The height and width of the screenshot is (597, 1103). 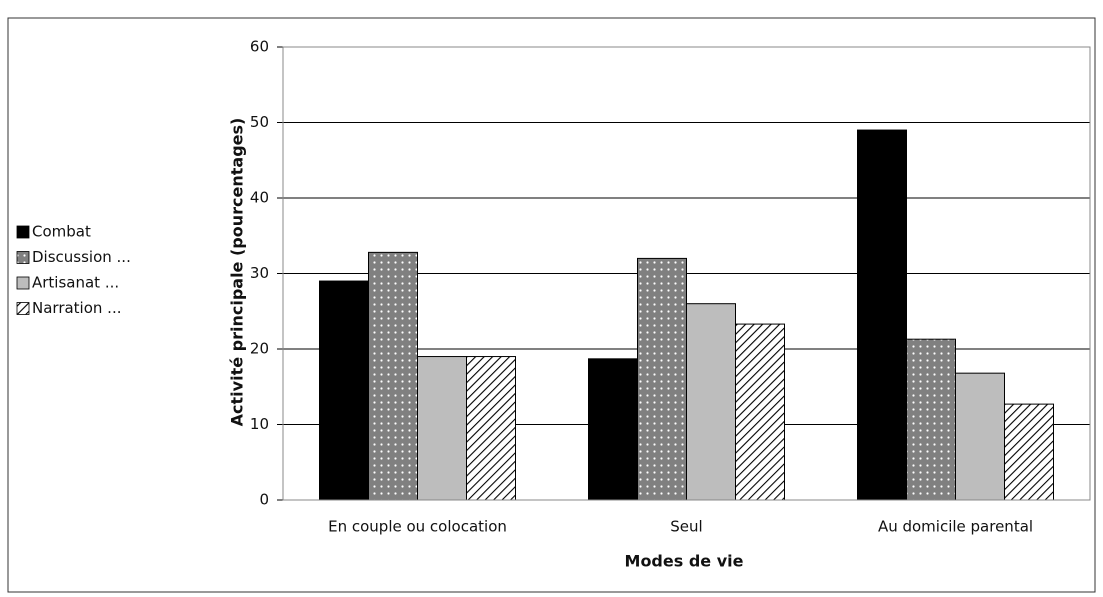 What do you see at coordinates (955, 527) in the screenshot?
I see `x-tick-label: Au domicile parental` at bounding box center [955, 527].